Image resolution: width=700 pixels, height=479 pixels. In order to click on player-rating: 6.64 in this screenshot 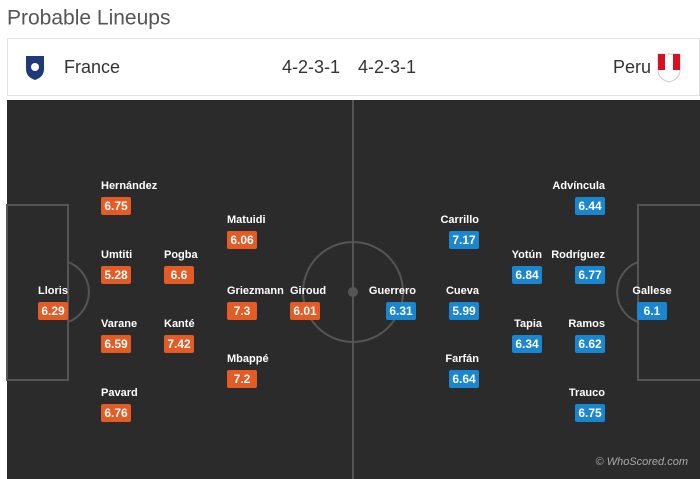, I will do `click(464, 379)`.